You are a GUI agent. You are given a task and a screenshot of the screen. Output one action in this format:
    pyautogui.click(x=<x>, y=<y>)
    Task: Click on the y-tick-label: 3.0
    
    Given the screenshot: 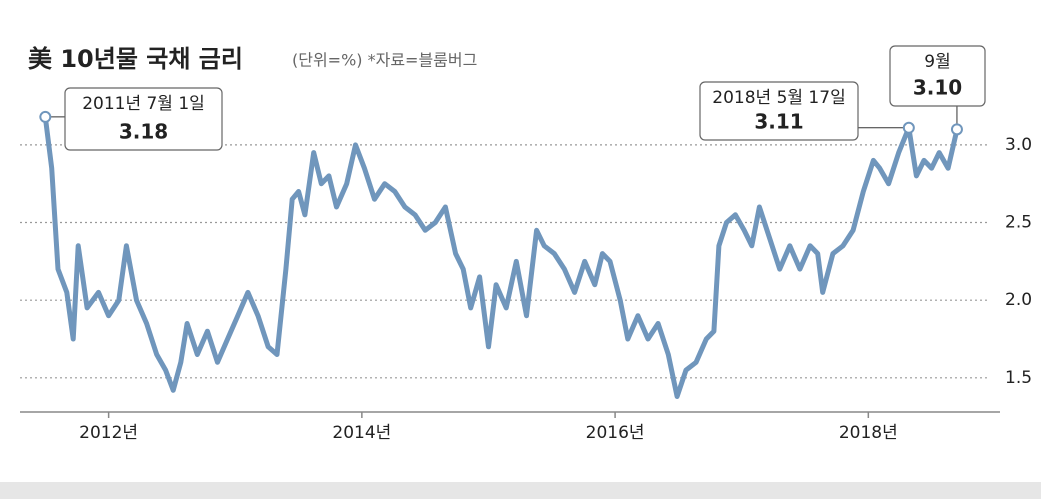 What is the action you would take?
    pyautogui.click(x=1018, y=145)
    